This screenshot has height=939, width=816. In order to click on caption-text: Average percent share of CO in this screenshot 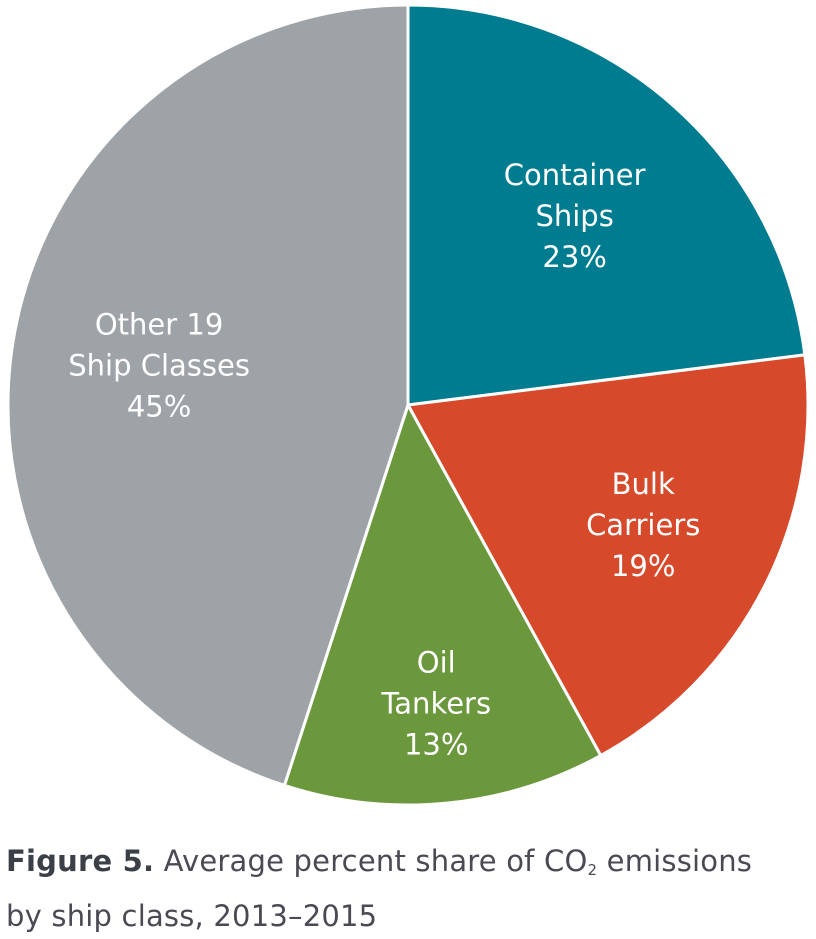, I will do `click(371, 861)`.